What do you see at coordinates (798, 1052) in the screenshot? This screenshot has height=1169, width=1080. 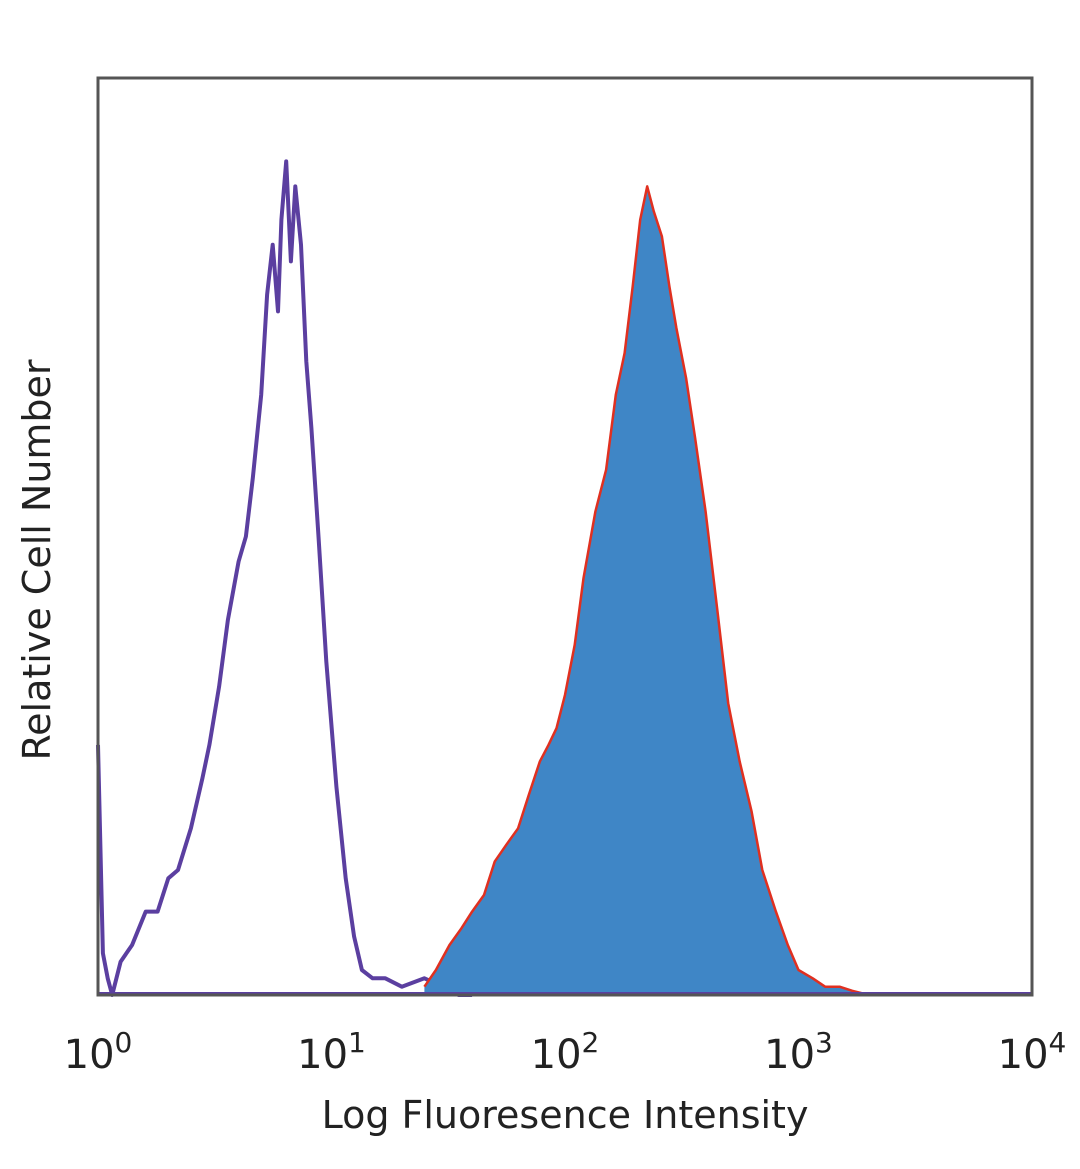 I see `x-tick-label-3: 103` at bounding box center [798, 1052].